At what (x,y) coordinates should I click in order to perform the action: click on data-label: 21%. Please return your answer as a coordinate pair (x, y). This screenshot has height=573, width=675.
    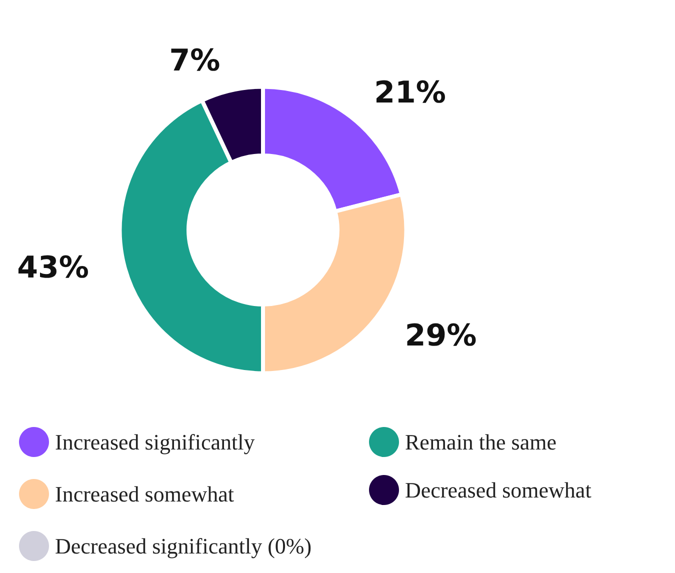
    Looking at the image, I should click on (410, 93).